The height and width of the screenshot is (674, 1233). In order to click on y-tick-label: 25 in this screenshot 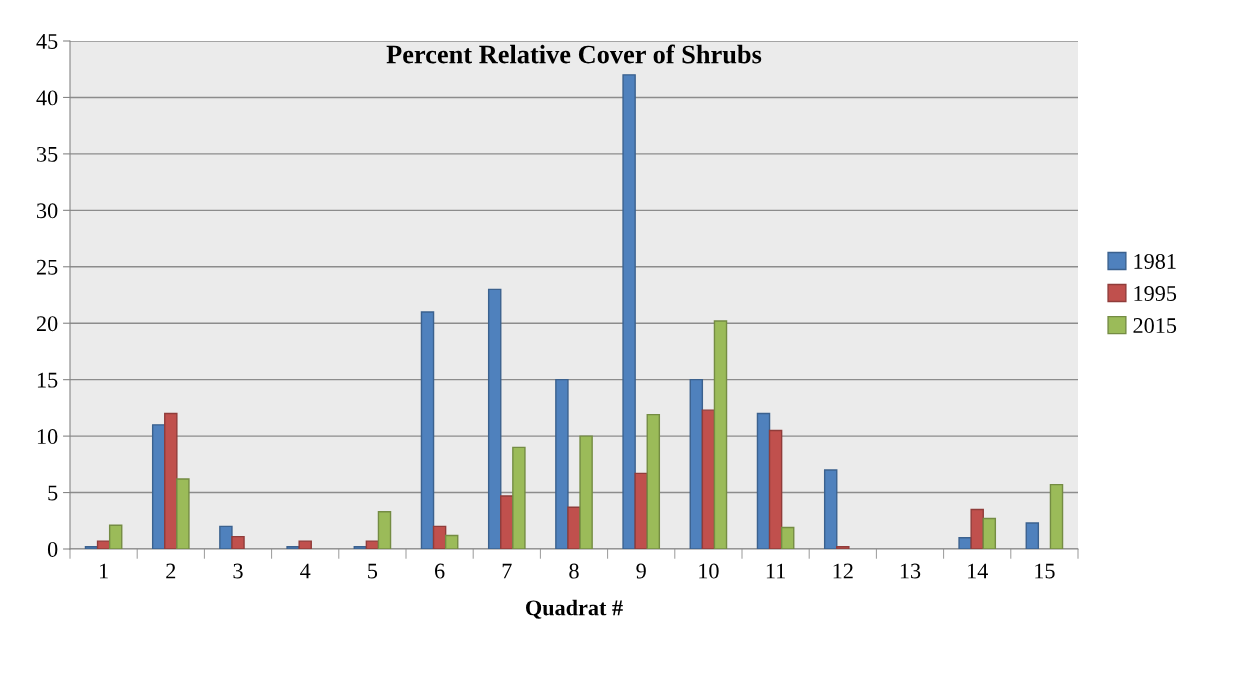, I will do `click(47, 267)`.